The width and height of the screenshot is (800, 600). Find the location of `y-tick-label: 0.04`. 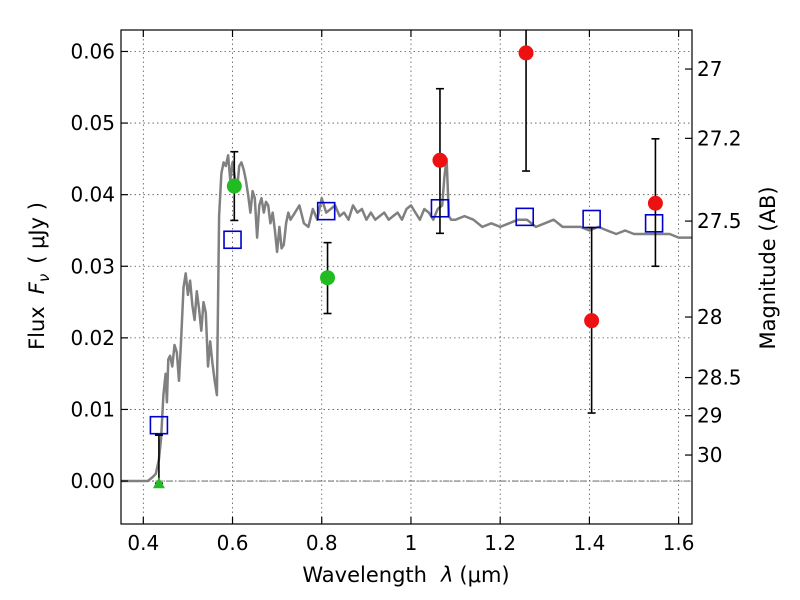

y-tick-label: 0.04 is located at coordinates (92, 195).